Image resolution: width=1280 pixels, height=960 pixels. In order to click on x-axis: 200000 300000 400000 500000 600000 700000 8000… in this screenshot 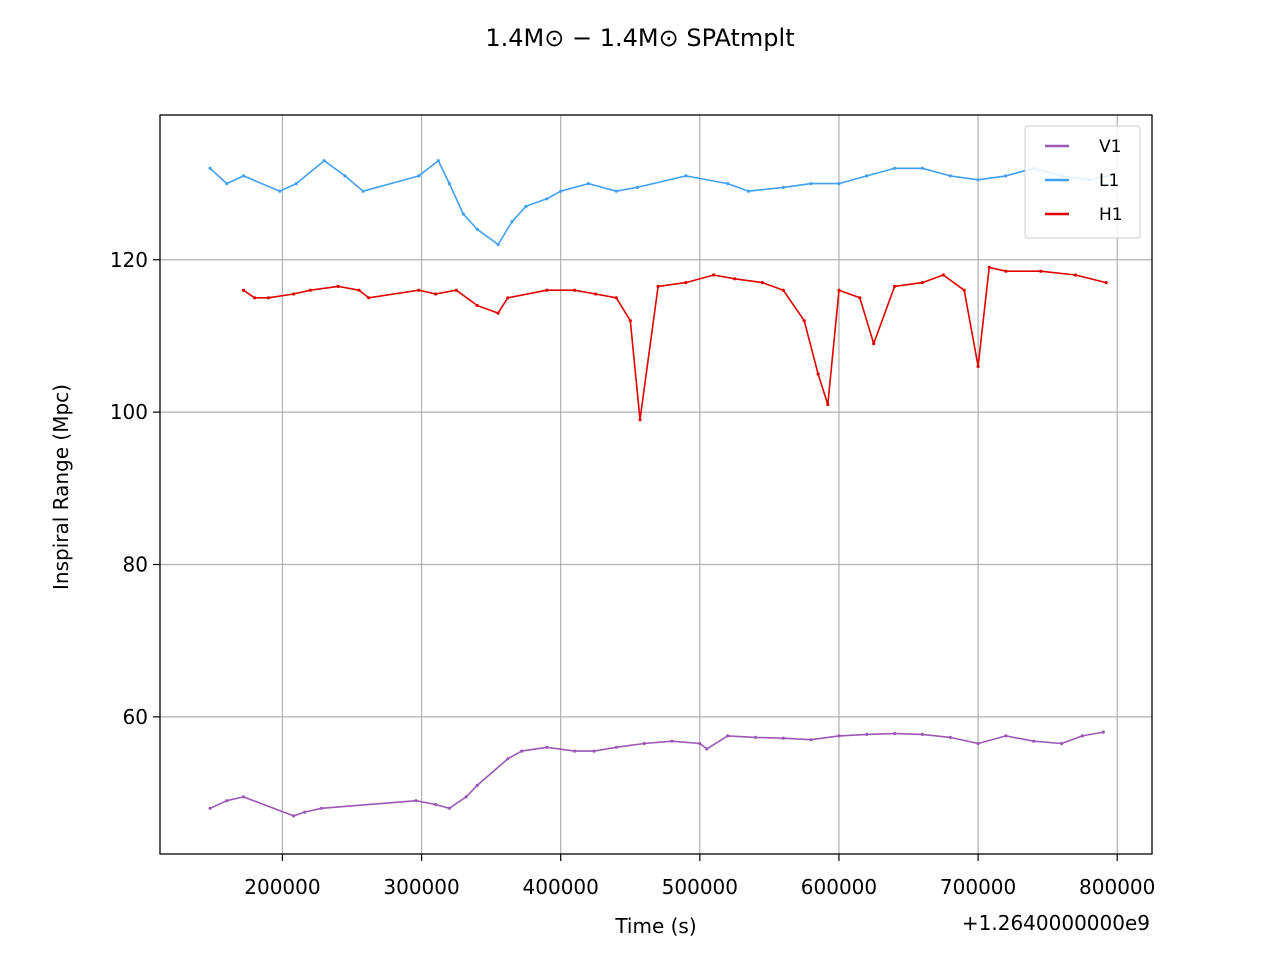, I will do `click(699, 876)`.